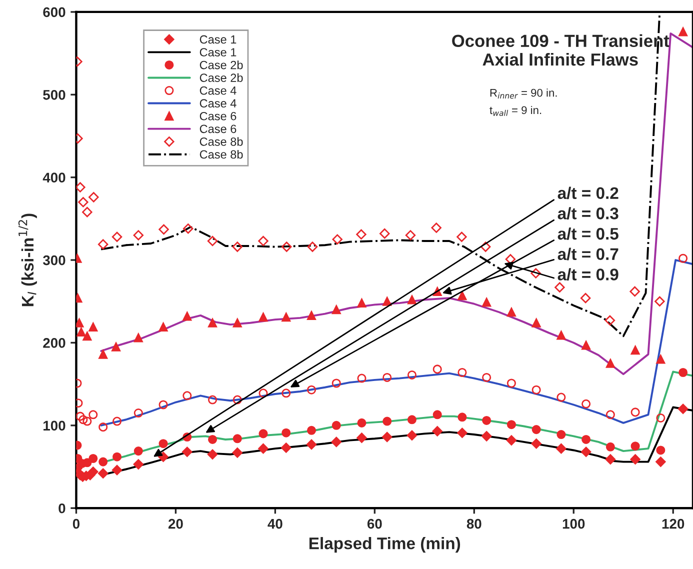 This screenshot has height=569, width=693. Describe the element at coordinates (27, 260) in the screenshot. I see `y-axis-title: K$_{I}$ (ksi-in$^{1/2}$)` at that location.